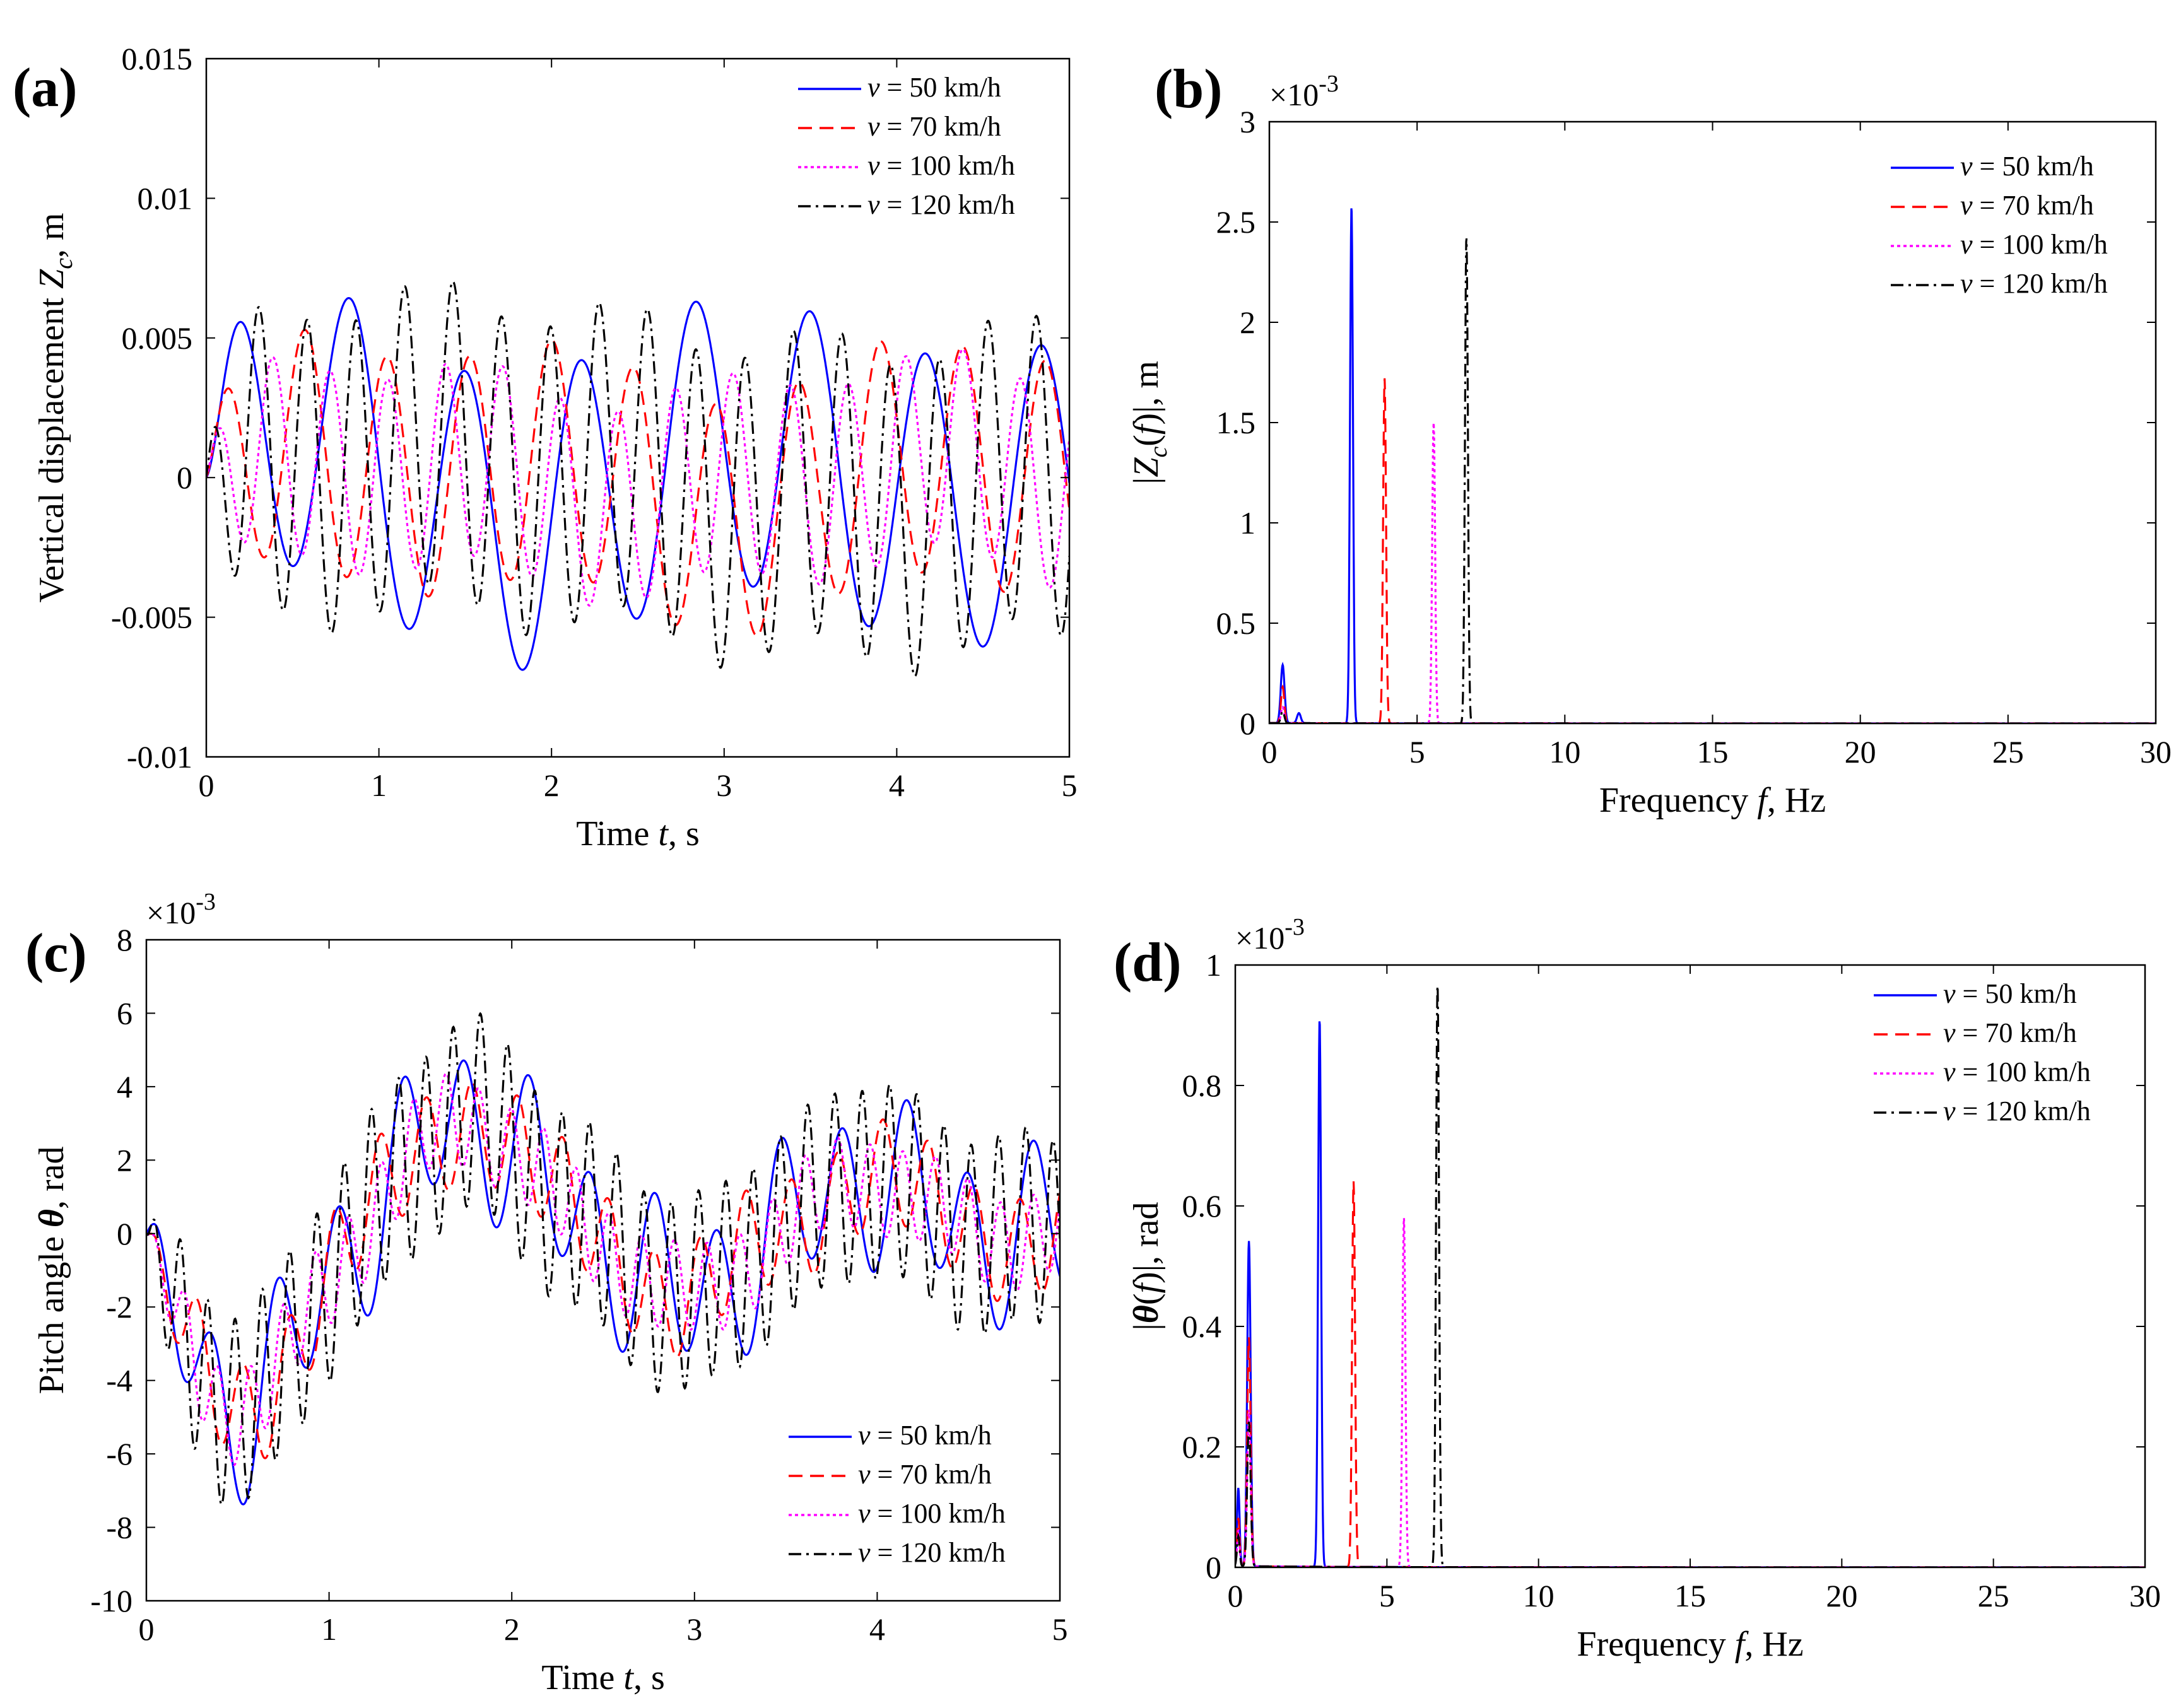 This screenshot has width=2181, height=1708. I want to click on y-tick-label: 0.4, so click(1202, 1327).